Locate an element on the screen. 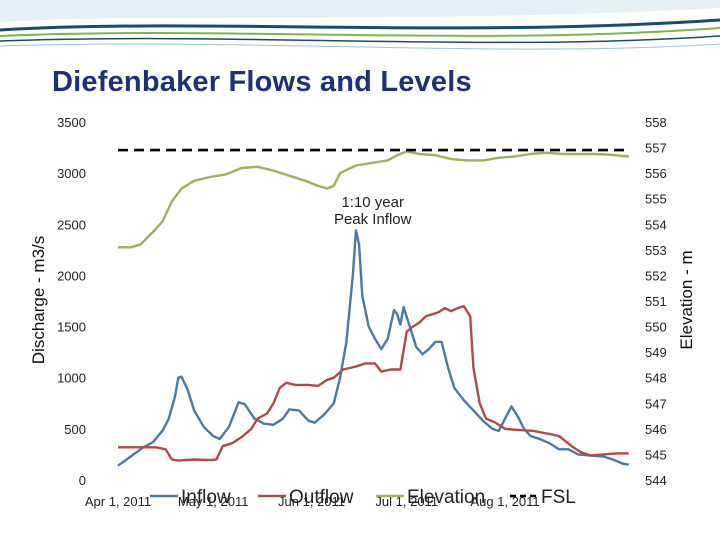 This screenshot has width=720, height=540. x-tick-label: Jul 1, 2011 is located at coordinates (406, 501).